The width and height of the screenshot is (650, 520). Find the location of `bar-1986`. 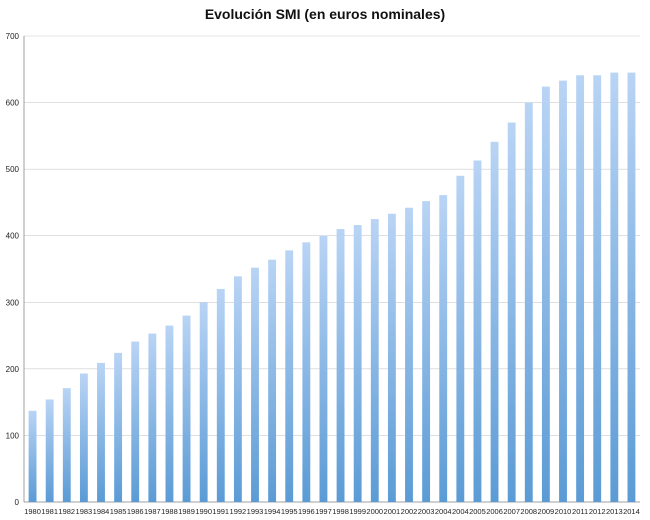

bar-1986 is located at coordinates (135, 421).